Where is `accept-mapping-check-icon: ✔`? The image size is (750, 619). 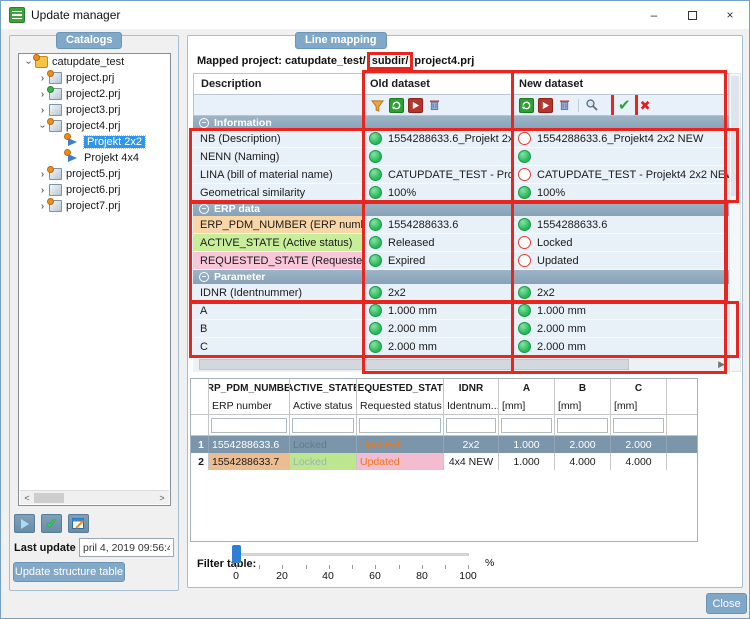
accept-mapping-check-icon: ✔ is located at coordinates (624, 105).